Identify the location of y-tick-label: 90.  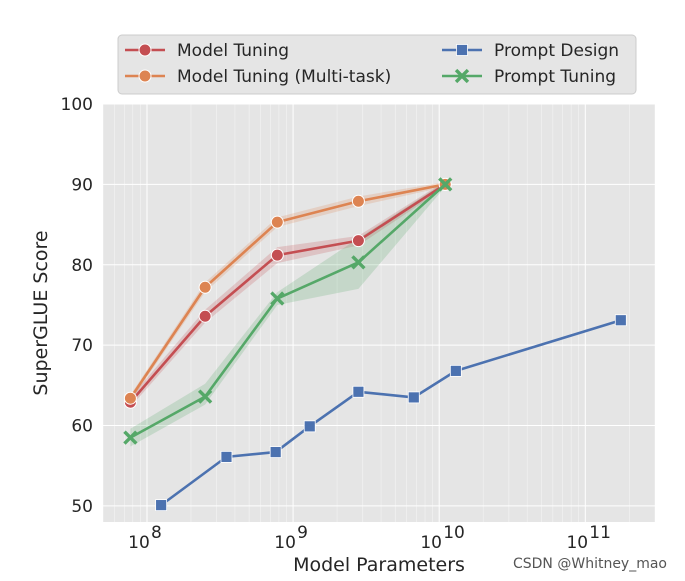
(82, 185).